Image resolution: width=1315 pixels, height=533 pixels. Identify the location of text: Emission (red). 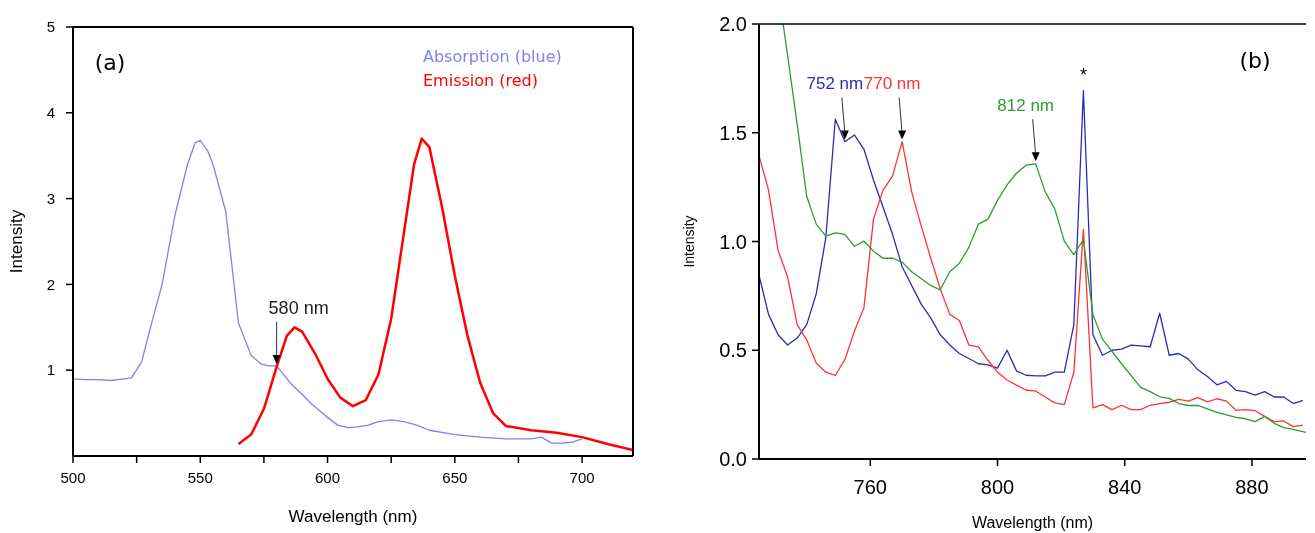
(480, 80).